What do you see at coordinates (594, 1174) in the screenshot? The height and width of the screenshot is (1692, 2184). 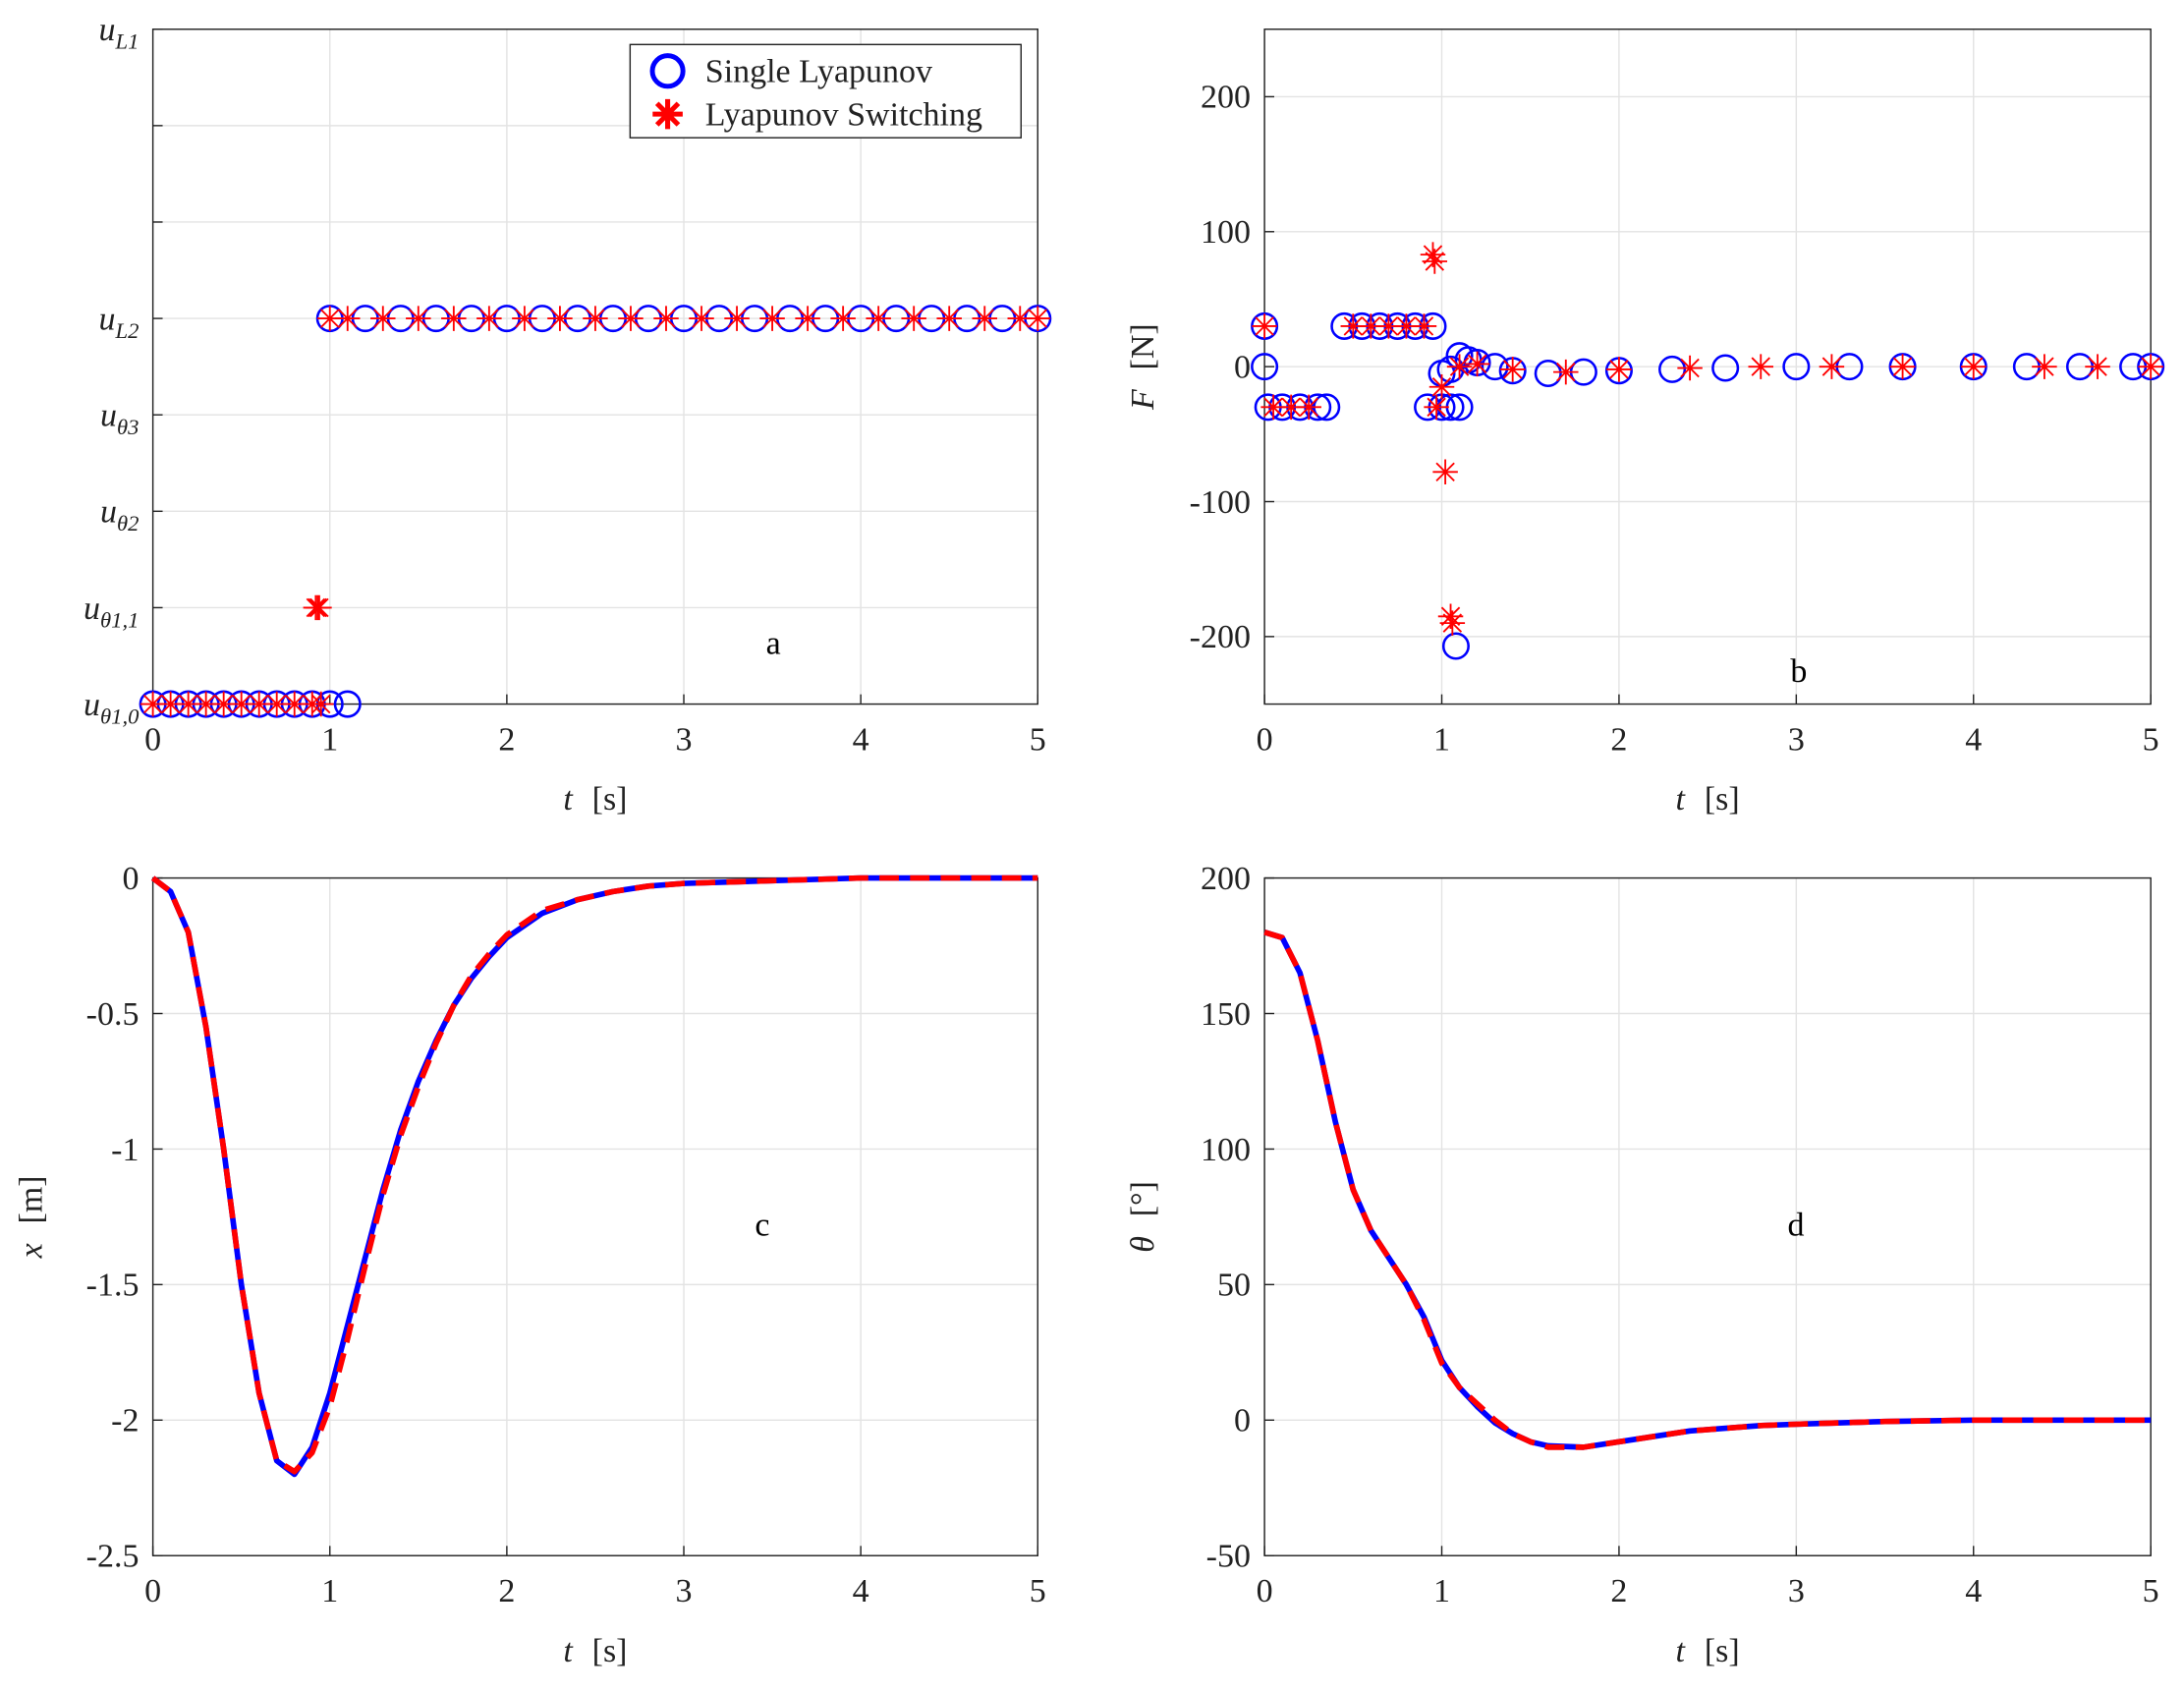 I see `series-line` at bounding box center [594, 1174].